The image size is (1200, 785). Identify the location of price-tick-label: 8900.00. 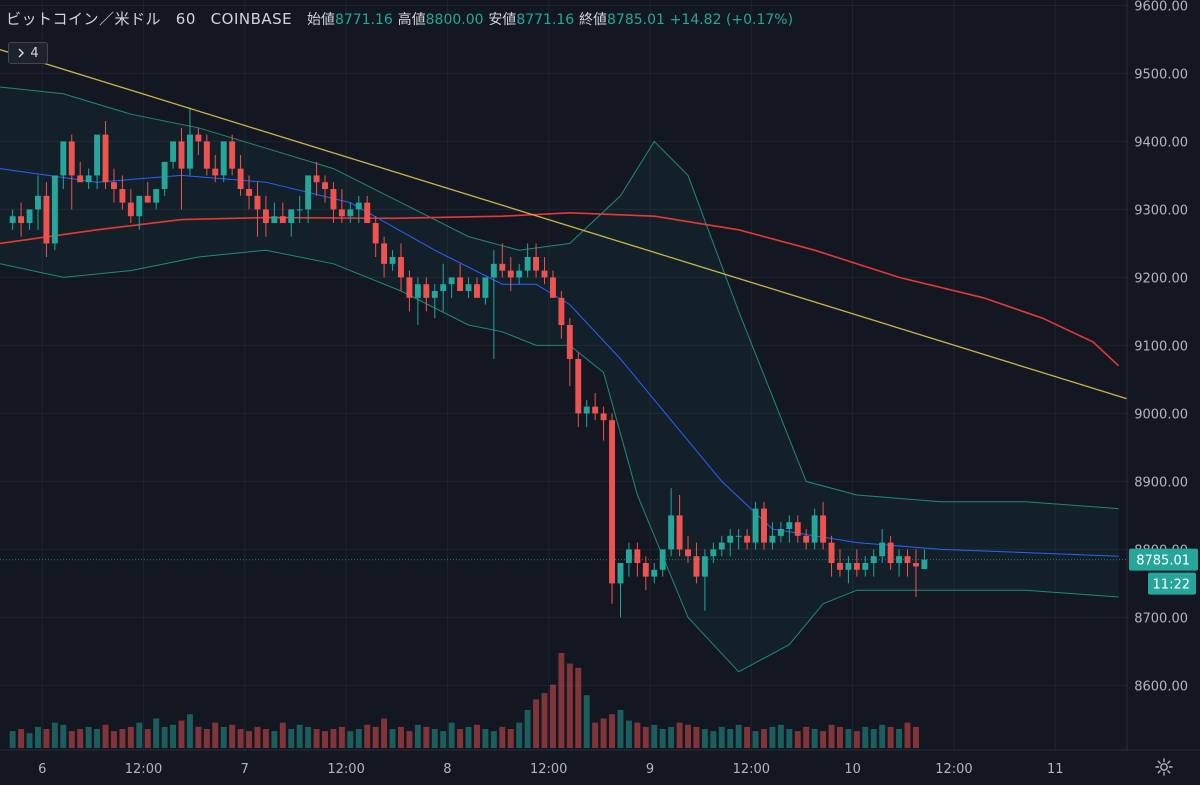
(1161, 482).